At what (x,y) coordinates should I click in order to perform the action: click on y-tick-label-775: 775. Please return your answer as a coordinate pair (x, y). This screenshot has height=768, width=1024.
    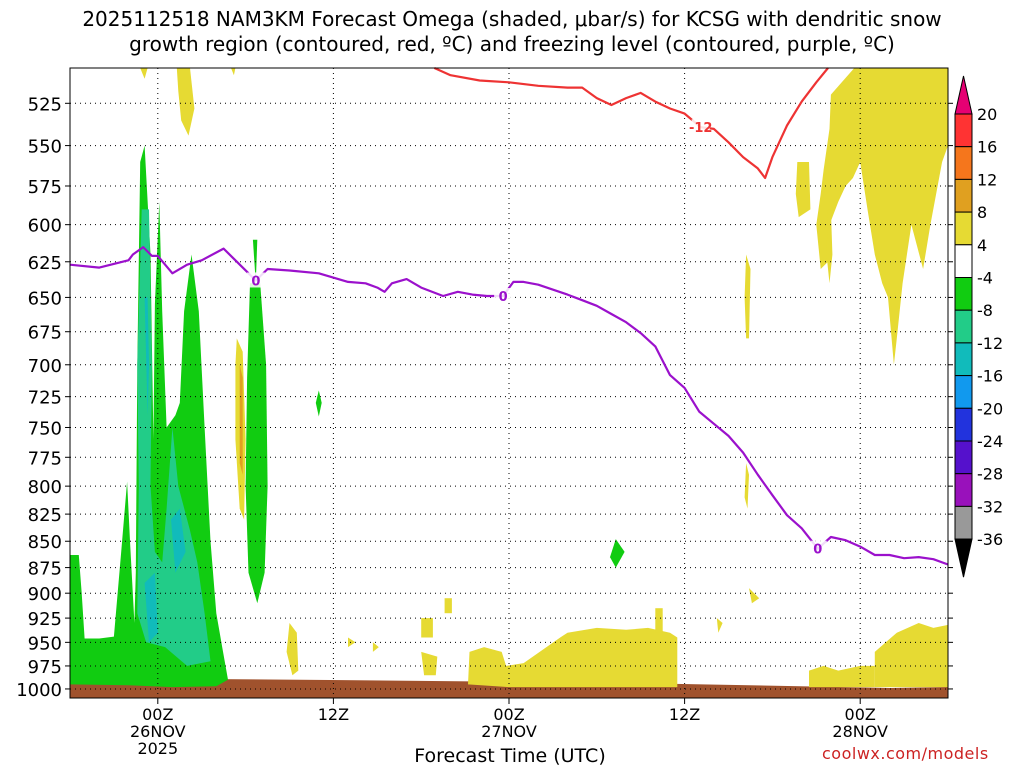
    Looking at the image, I should click on (45, 458).